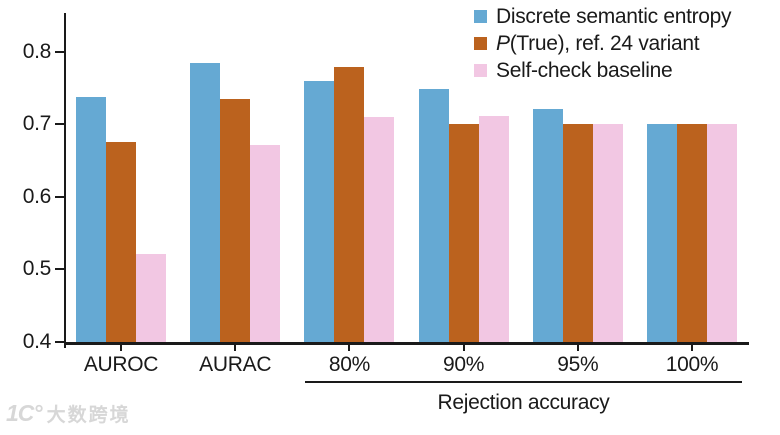 The width and height of the screenshot is (780, 435). Describe the element at coordinates (37, 51) in the screenshot. I see `y-tick-label: 0.8` at that location.